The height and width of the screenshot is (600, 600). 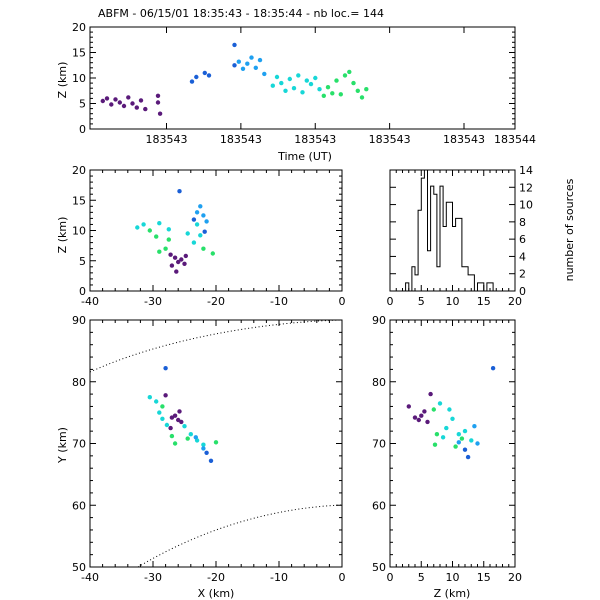 I want to click on xz-ytick-label: 20, so click(x=79, y=170).